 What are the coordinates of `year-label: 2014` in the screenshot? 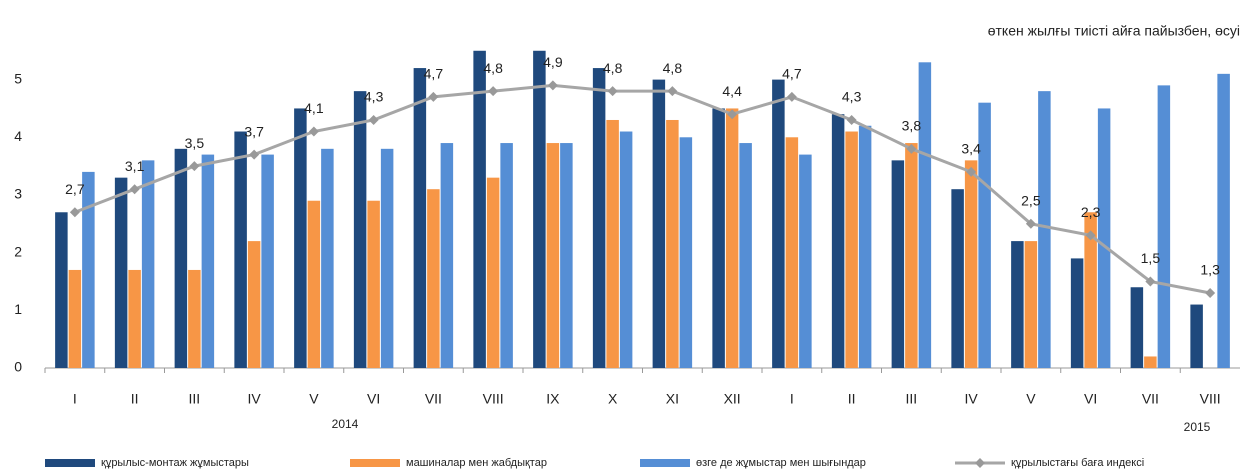 It's located at (345, 424).